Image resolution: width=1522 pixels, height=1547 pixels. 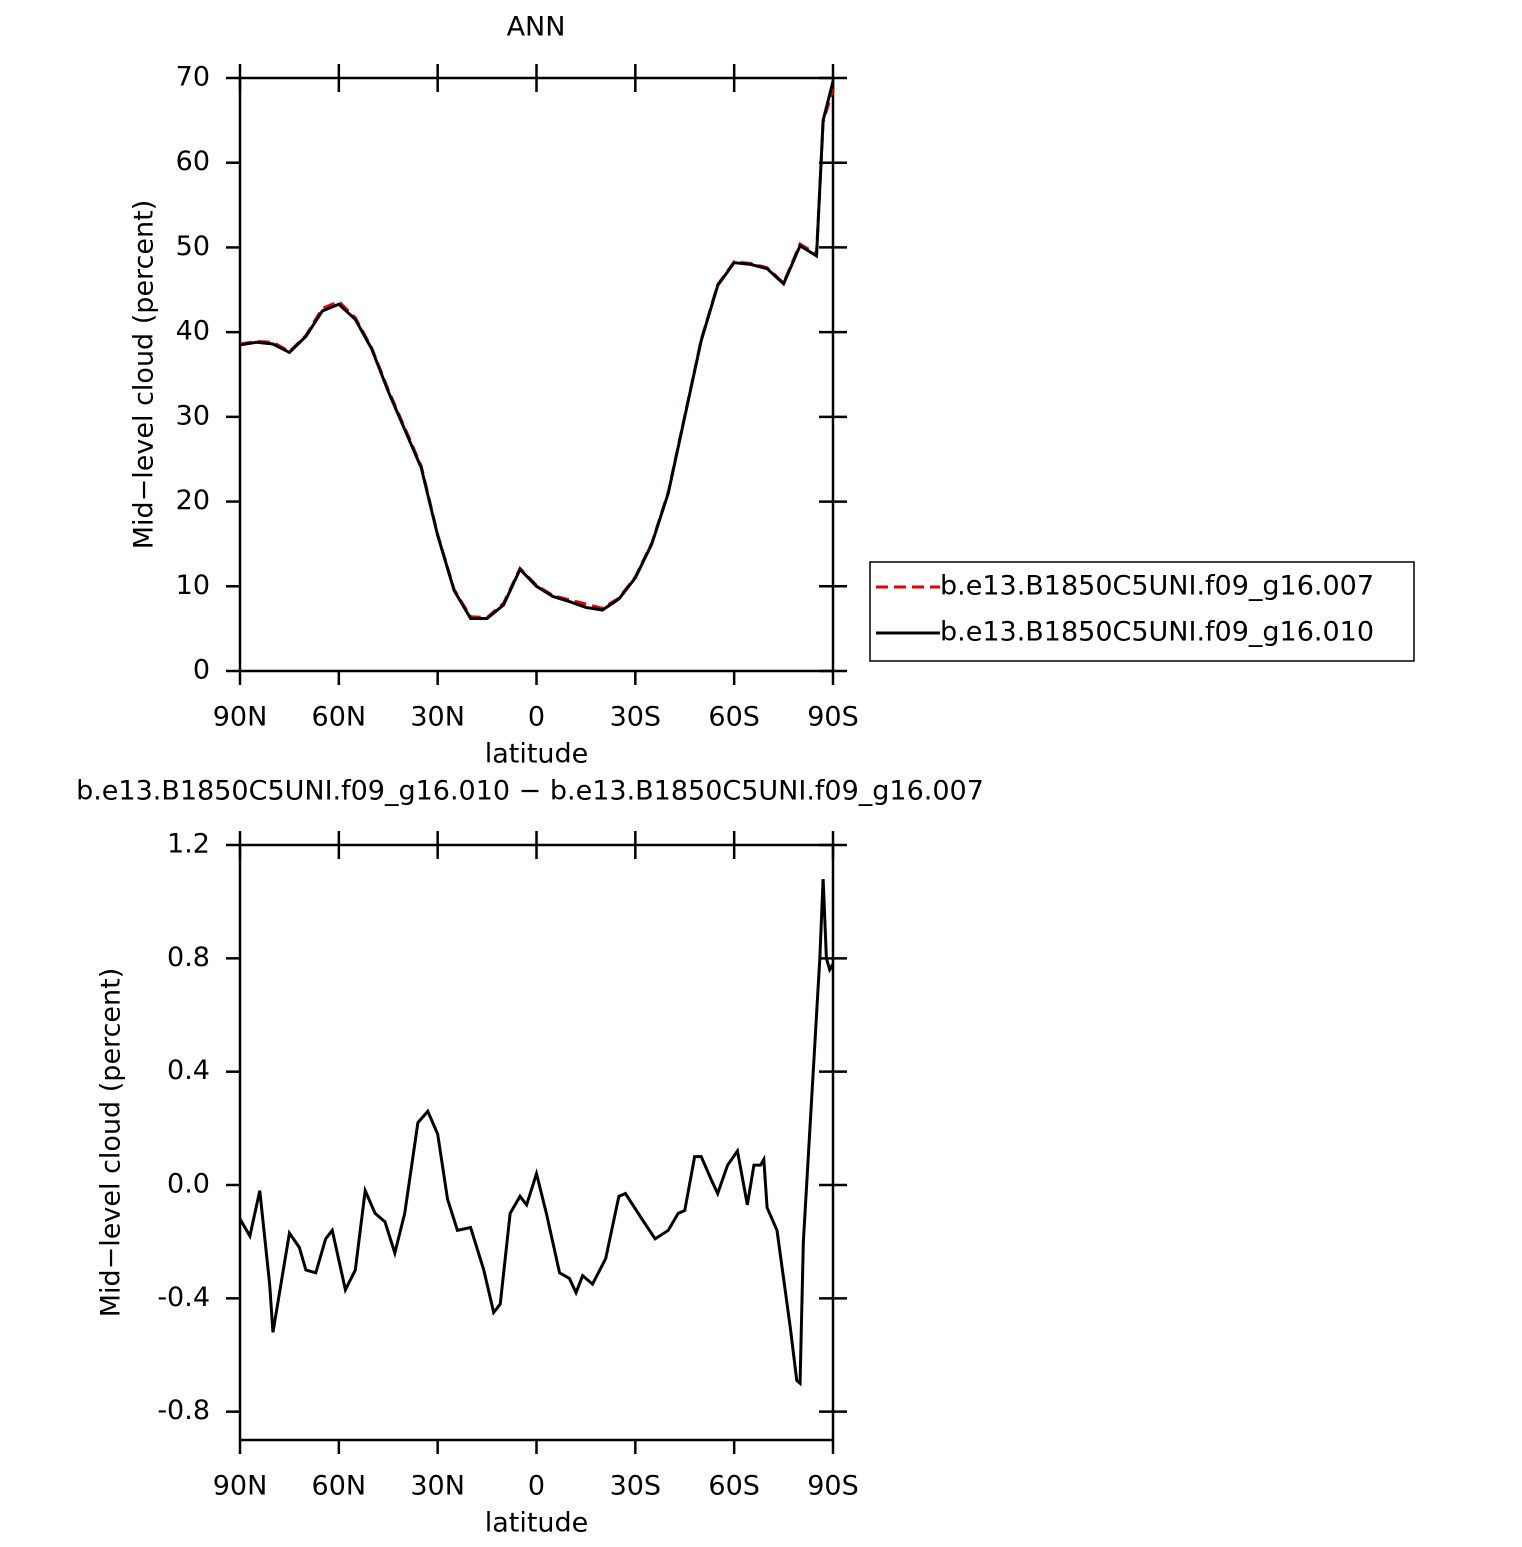 What do you see at coordinates (193, 415) in the screenshot?
I see `y-tick-label: 30` at bounding box center [193, 415].